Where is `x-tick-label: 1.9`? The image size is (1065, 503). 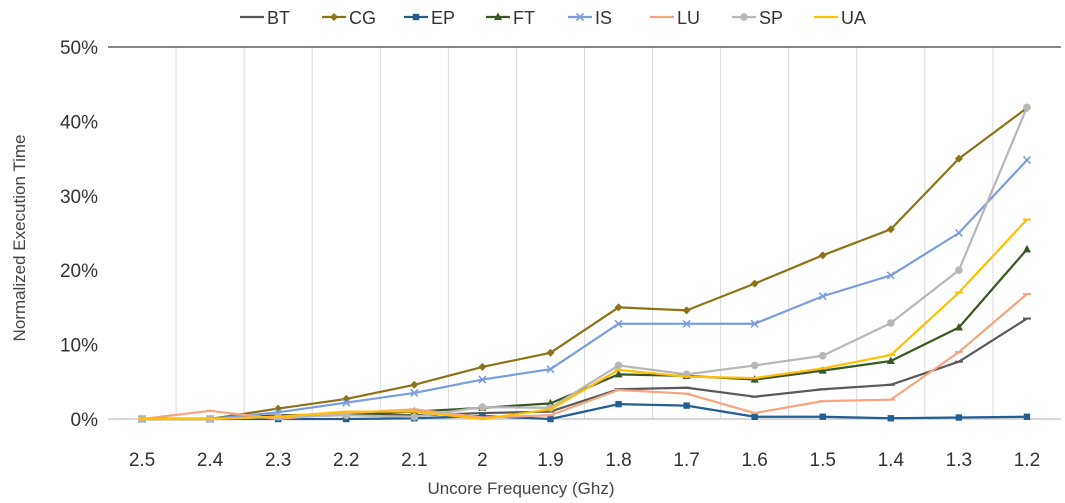
x-tick-label: 1.9 is located at coordinates (550, 460).